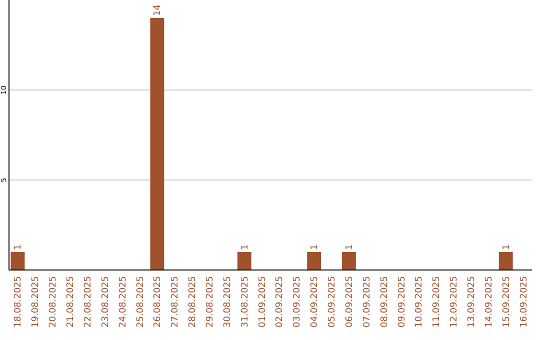  I want to click on x-tick-label: 27.08.2025, so click(175, 302).